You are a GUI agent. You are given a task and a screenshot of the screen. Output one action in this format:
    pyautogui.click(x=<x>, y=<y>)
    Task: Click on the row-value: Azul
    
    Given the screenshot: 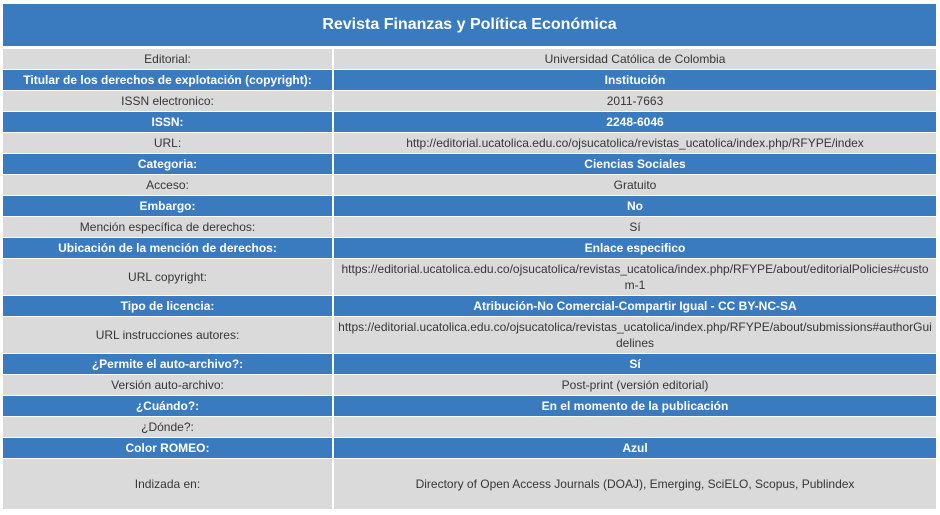 What is the action you would take?
    pyautogui.click(x=635, y=448)
    